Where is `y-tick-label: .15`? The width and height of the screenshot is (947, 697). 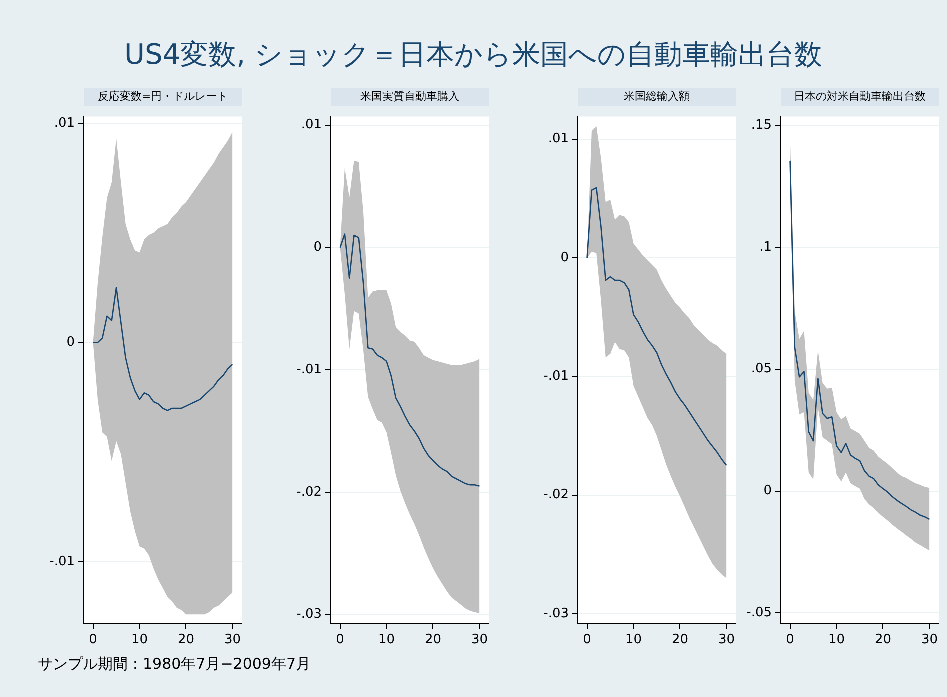 y-tick-label: .15 is located at coordinates (761, 125).